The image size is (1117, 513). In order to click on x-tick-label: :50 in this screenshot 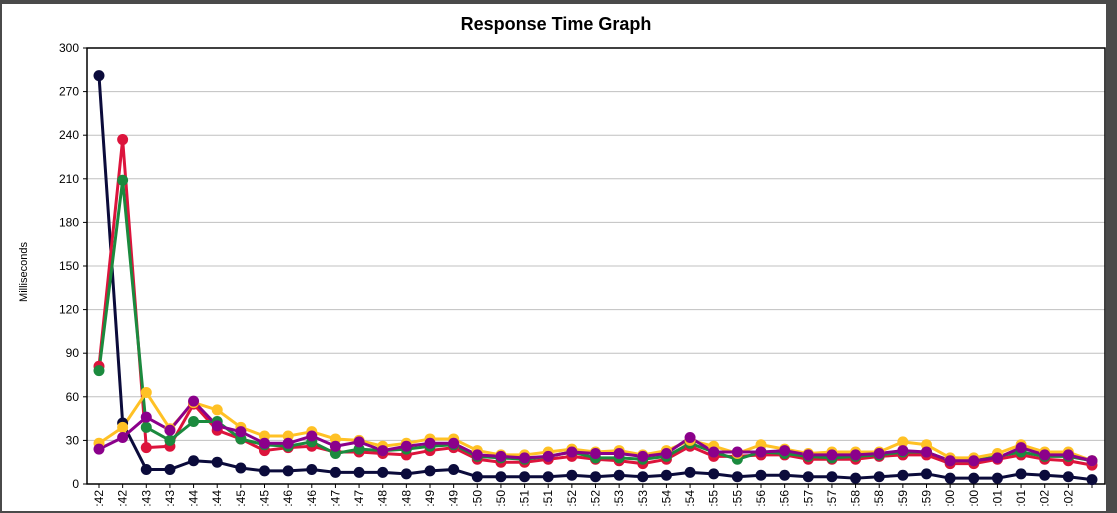, I will do `click(501, 498)`.